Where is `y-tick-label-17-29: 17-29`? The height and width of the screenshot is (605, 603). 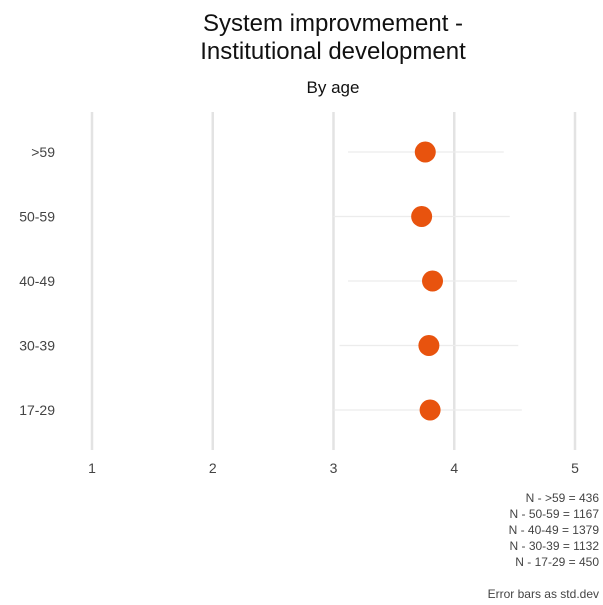 y-tick-label-17-29: 17-29 is located at coordinates (37, 410).